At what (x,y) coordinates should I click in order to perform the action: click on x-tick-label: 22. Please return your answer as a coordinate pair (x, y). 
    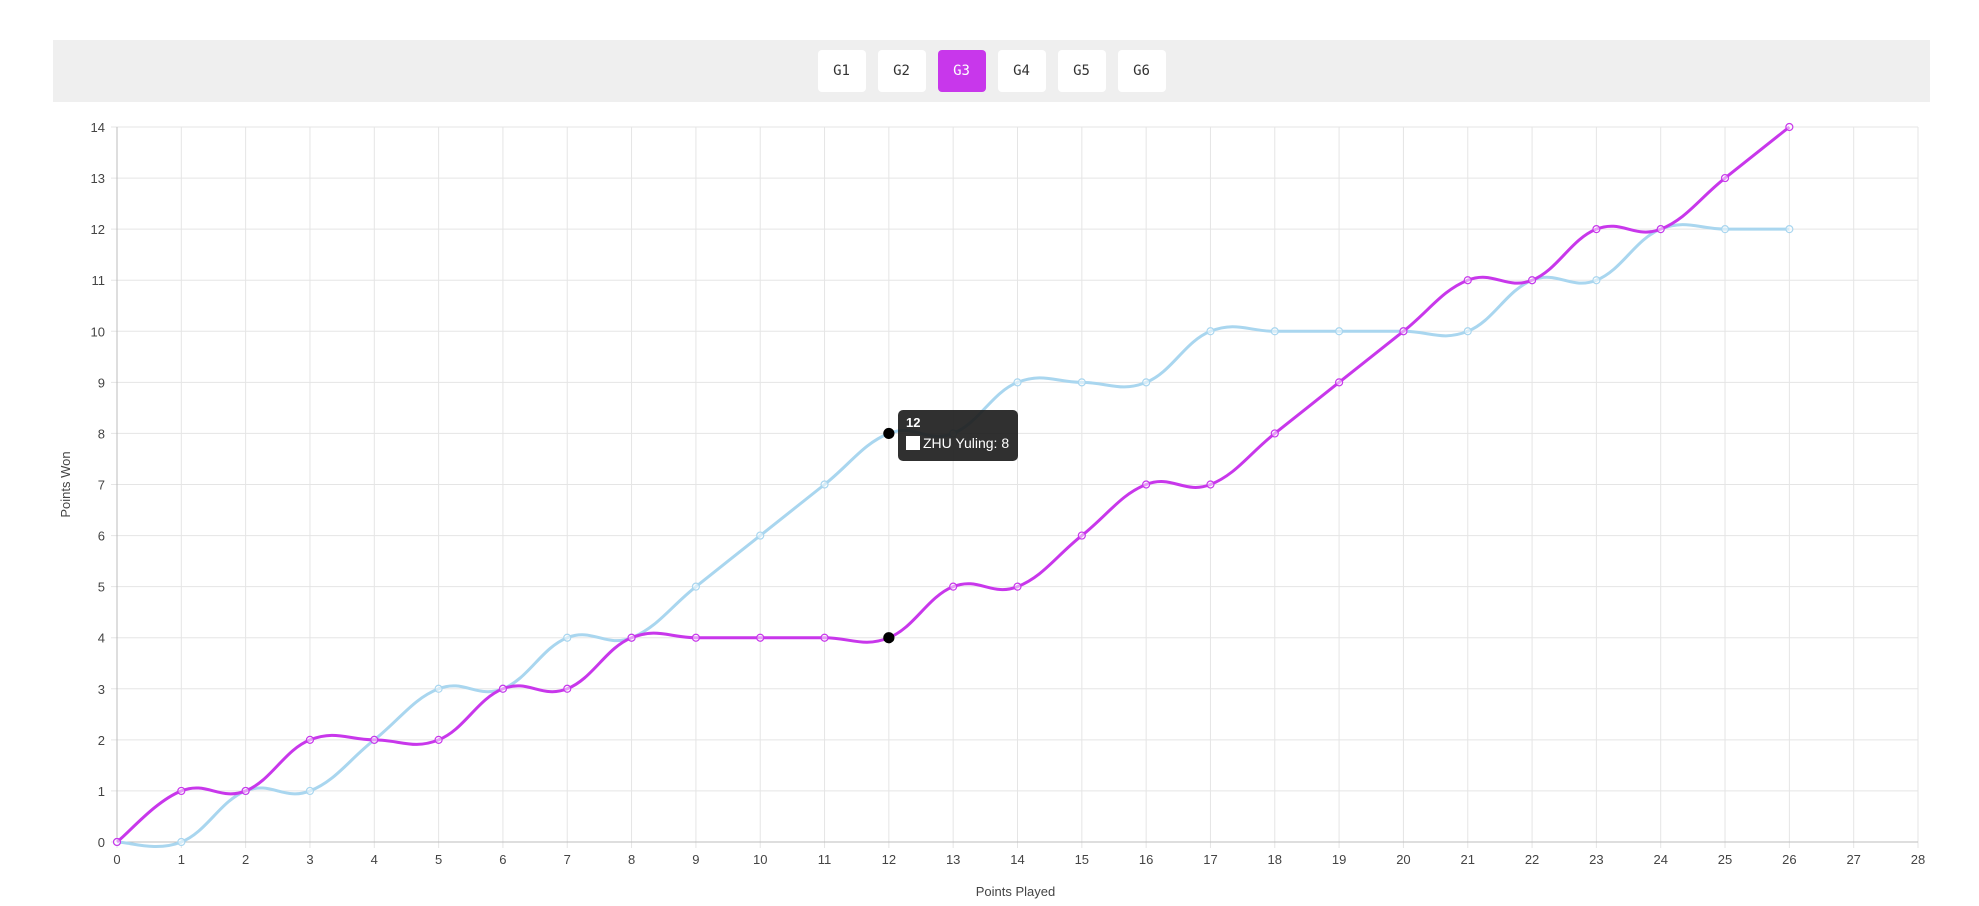
    Looking at the image, I should click on (1532, 859).